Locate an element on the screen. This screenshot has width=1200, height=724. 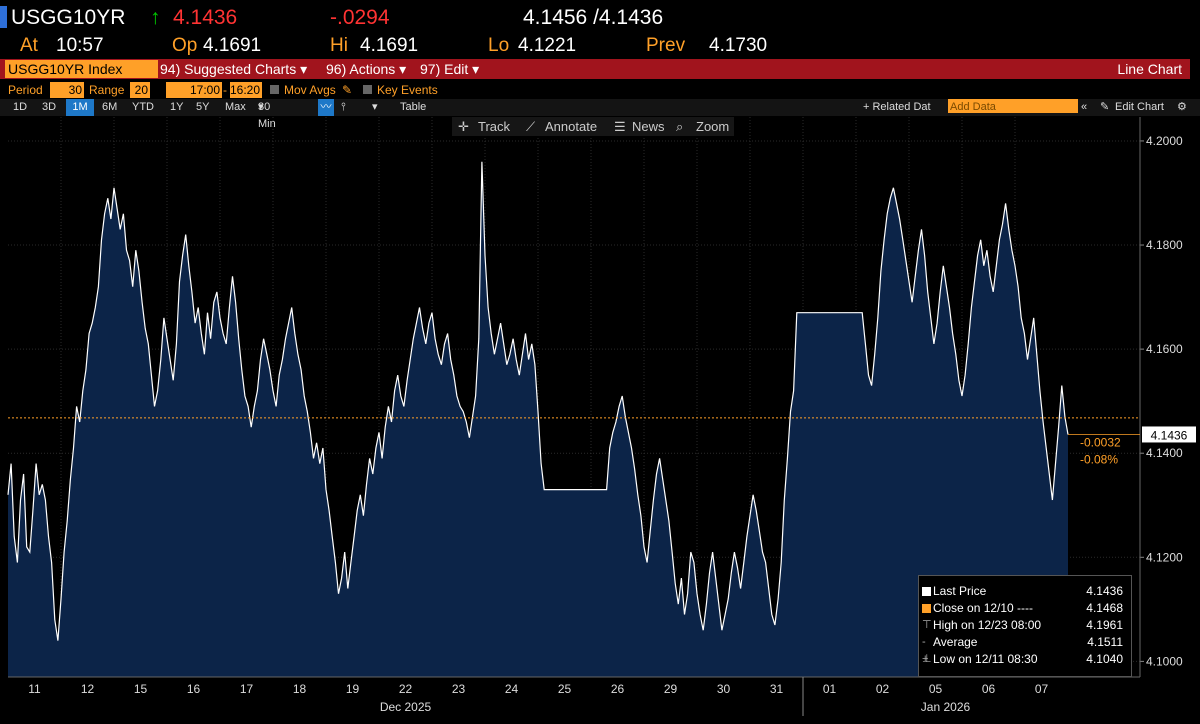
net-change: -.0294 is located at coordinates (360, 17).